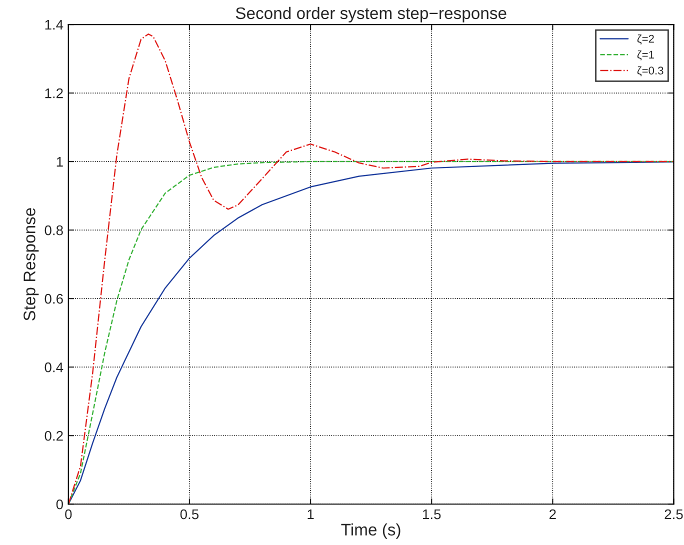  I want to click on x-tick-label: 1.5, so click(432, 514).